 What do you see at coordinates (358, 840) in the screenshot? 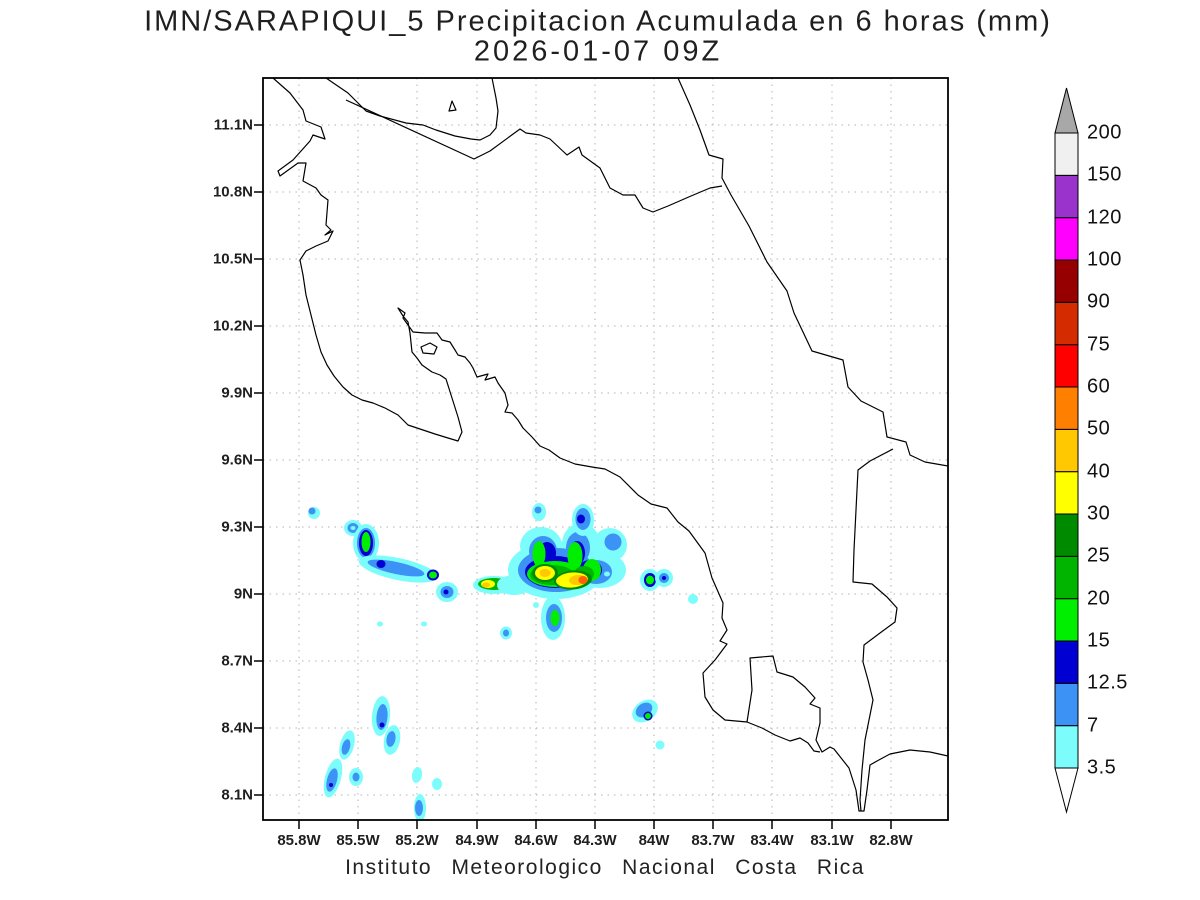
I see `lon-tick-label: 85.5W` at bounding box center [358, 840].